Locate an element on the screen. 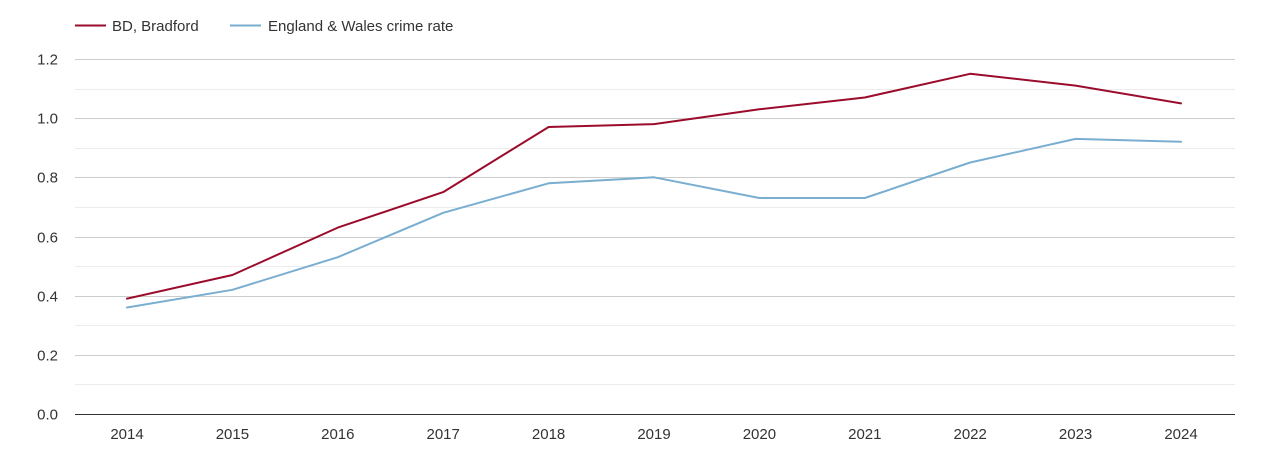 The width and height of the screenshot is (1270, 450). y-tick-label: 1.0 is located at coordinates (47, 119).